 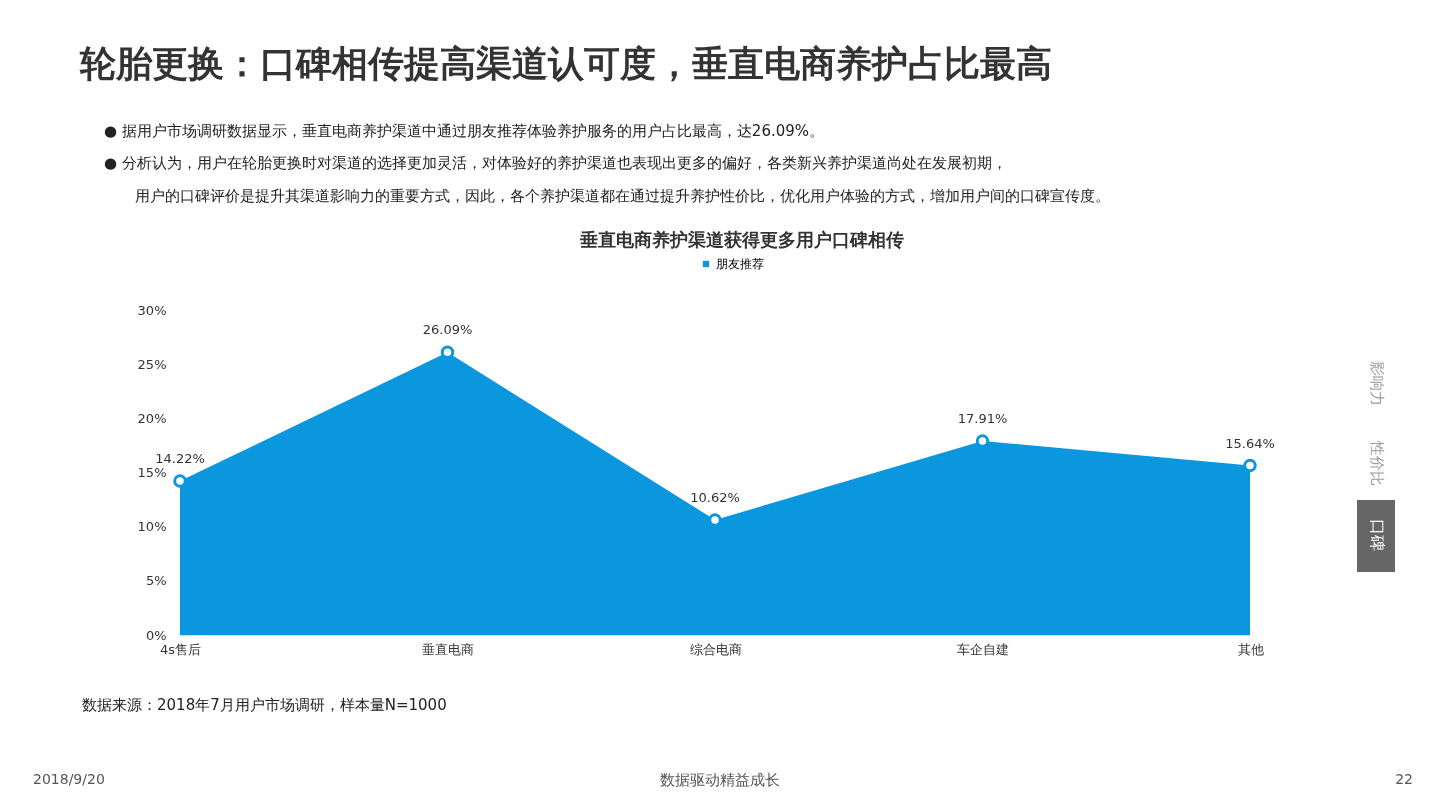 I want to click on y-tick-label: 0%, so click(x=156, y=635).